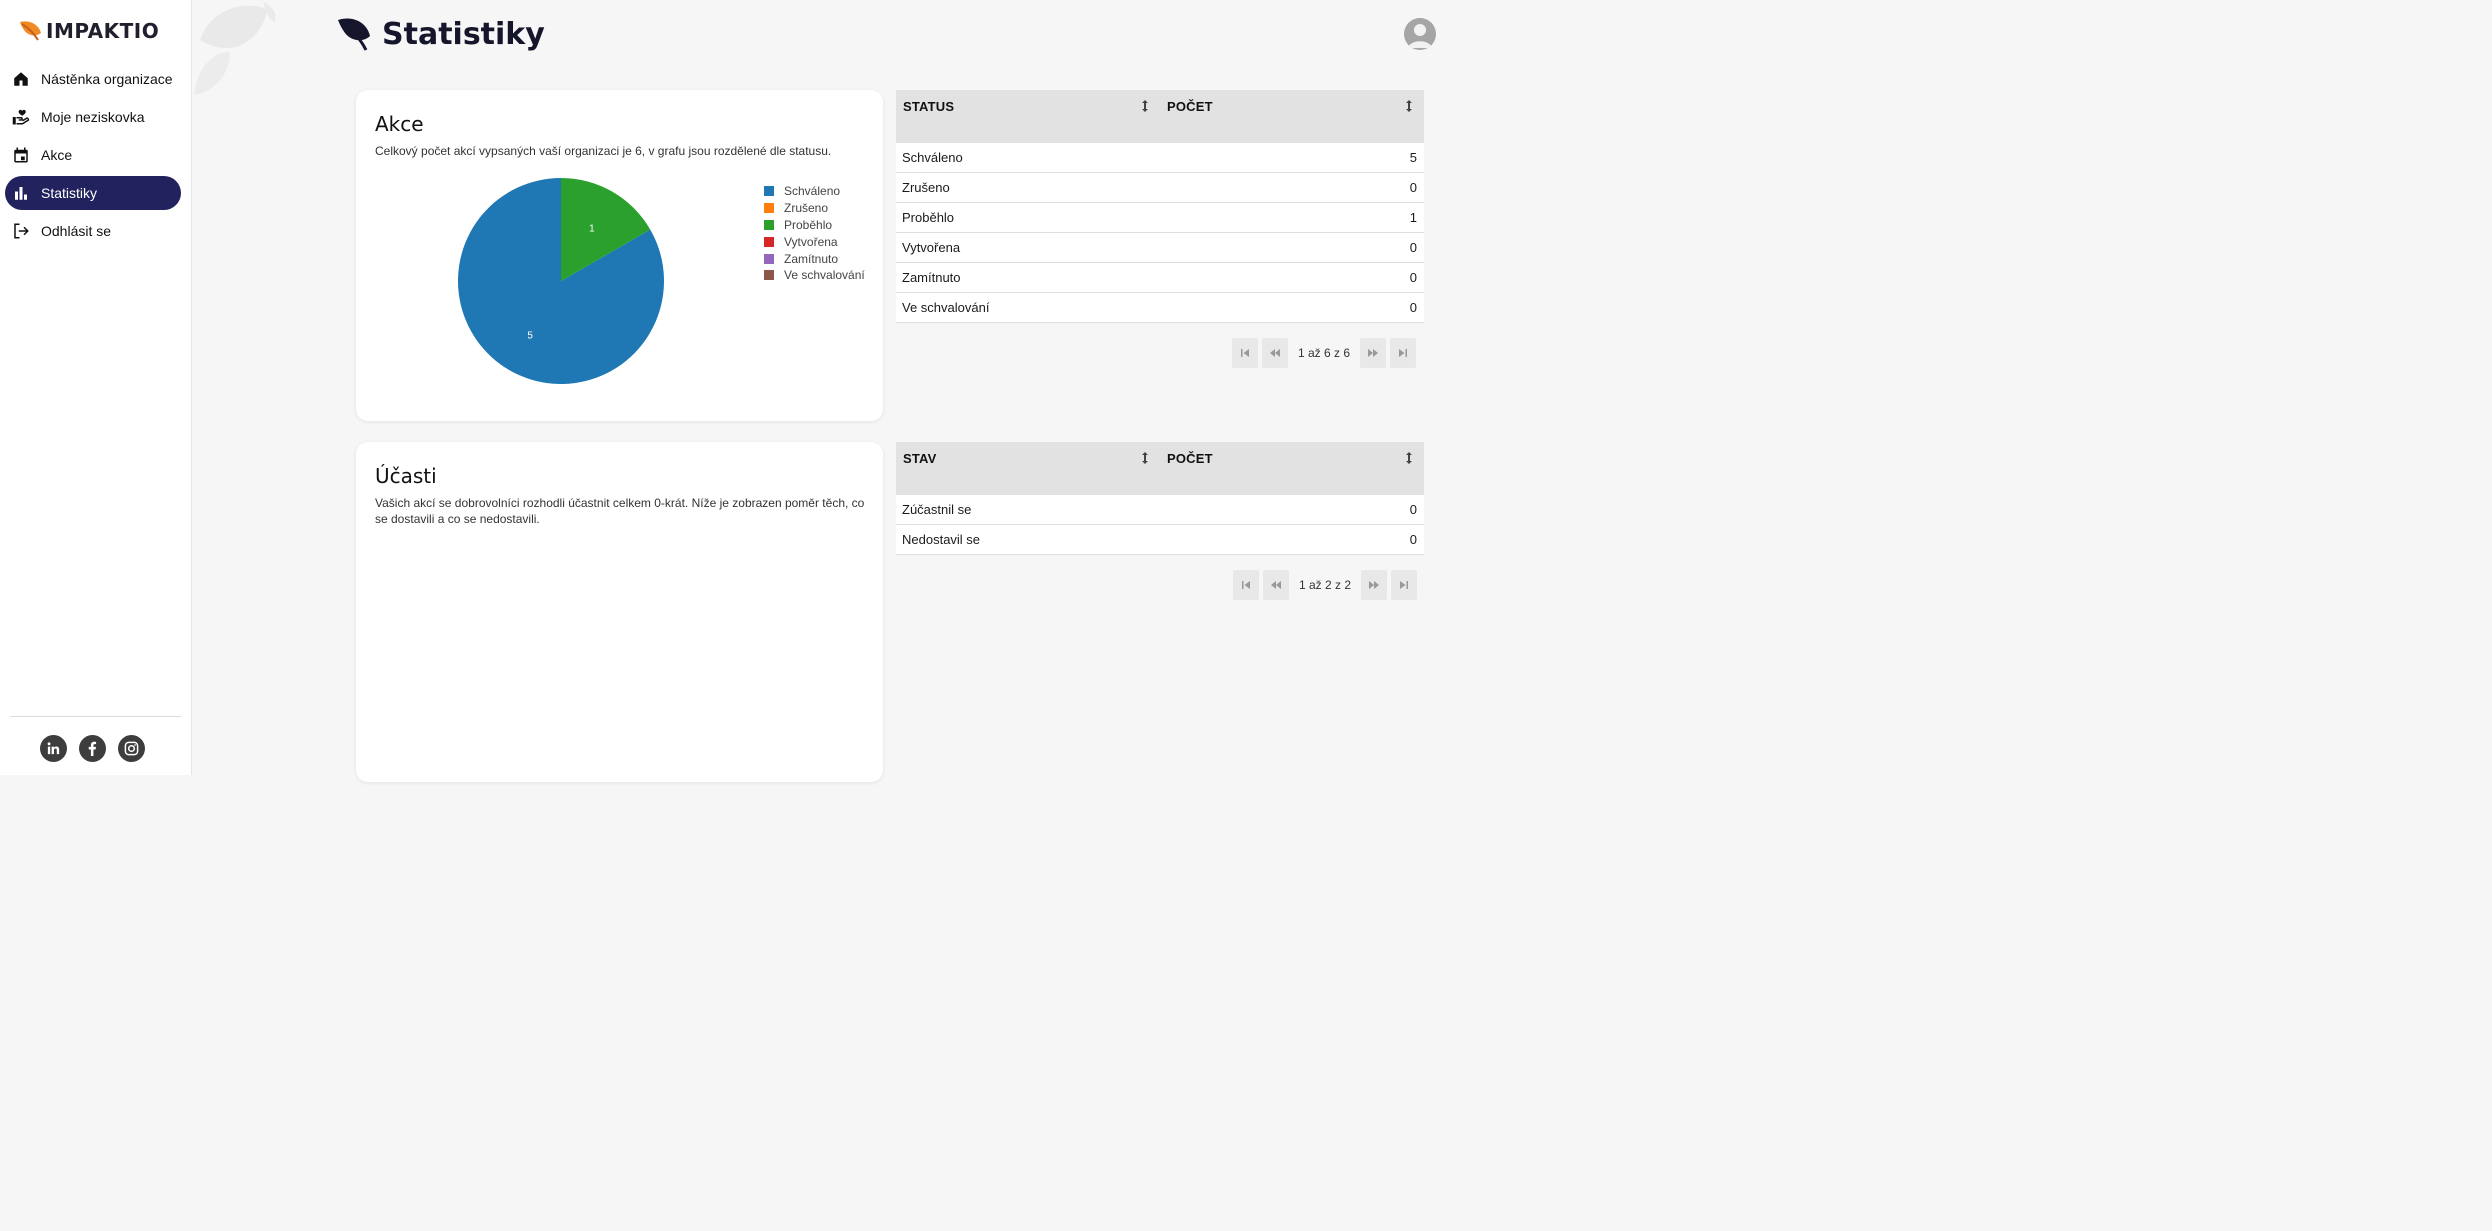 The image size is (2492, 1231). I want to click on sidebar-item-odhlasit: Odhlásit se, so click(93, 231).